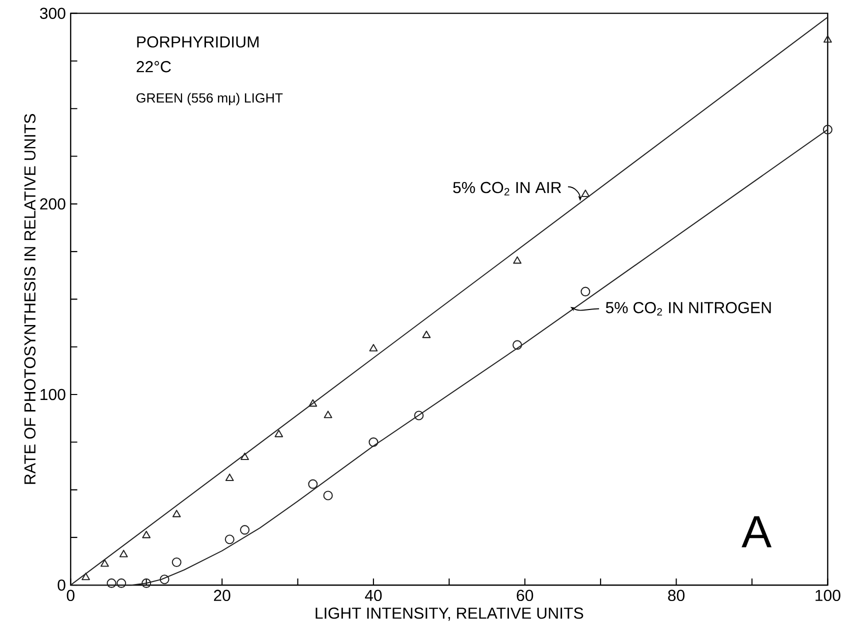 This screenshot has height=637, width=853. Describe the element at coordinates (62, 585) in the screenshot. I see `y-tick-label: 0` at that location.